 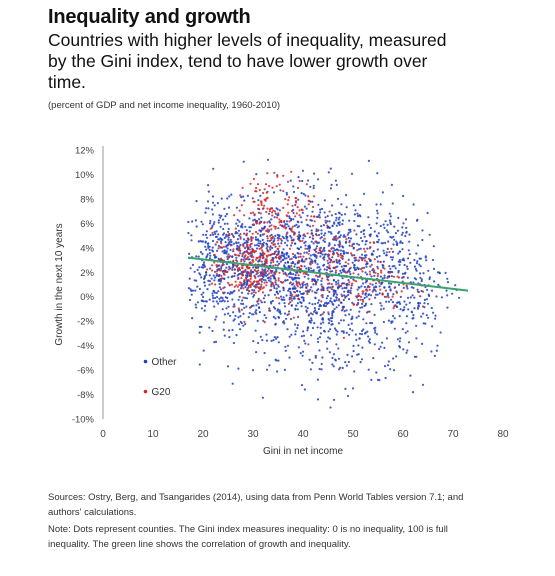 I want to click on y-tick-label: -4%, so click(x=85, y=346).